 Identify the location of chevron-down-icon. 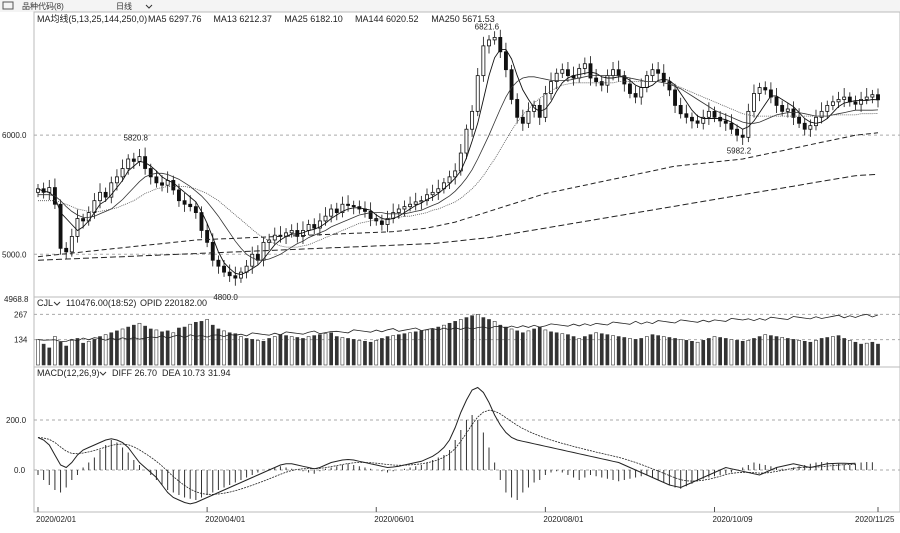
(149, 6).